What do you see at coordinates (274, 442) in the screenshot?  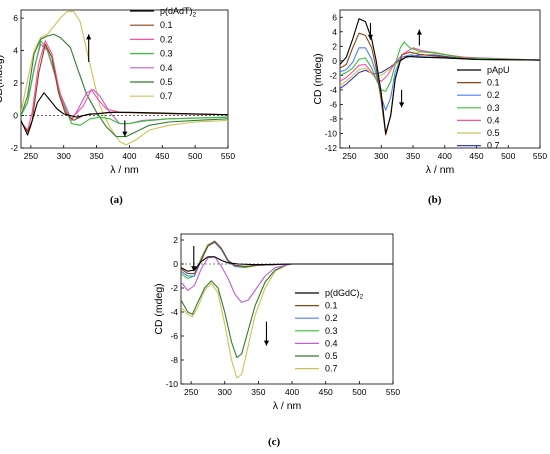 I see `panel-label-c: (c)` at bounding box center [274, 442].